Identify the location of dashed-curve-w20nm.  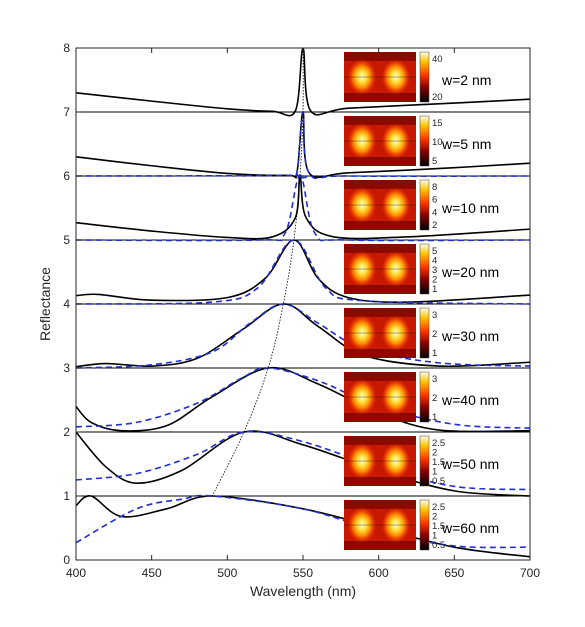
(303, 272).